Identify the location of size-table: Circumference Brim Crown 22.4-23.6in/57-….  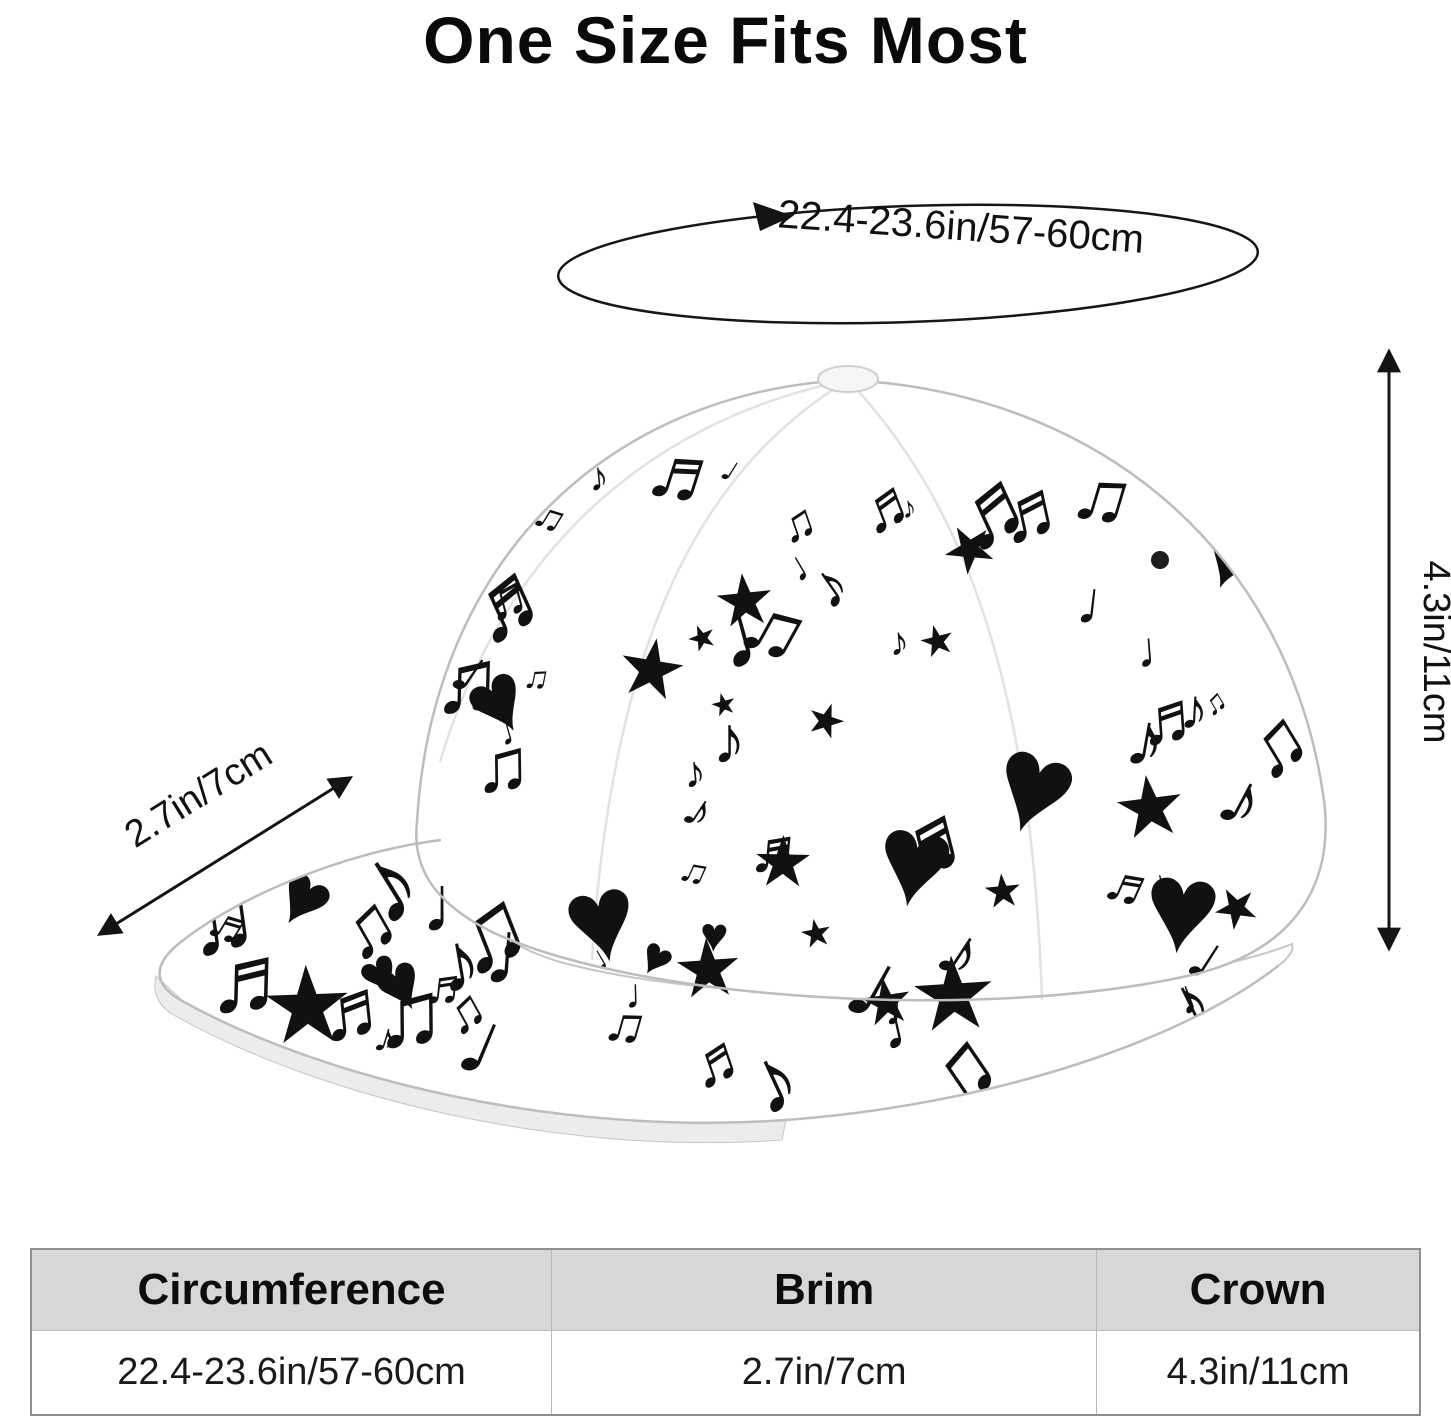
(725, 1332).